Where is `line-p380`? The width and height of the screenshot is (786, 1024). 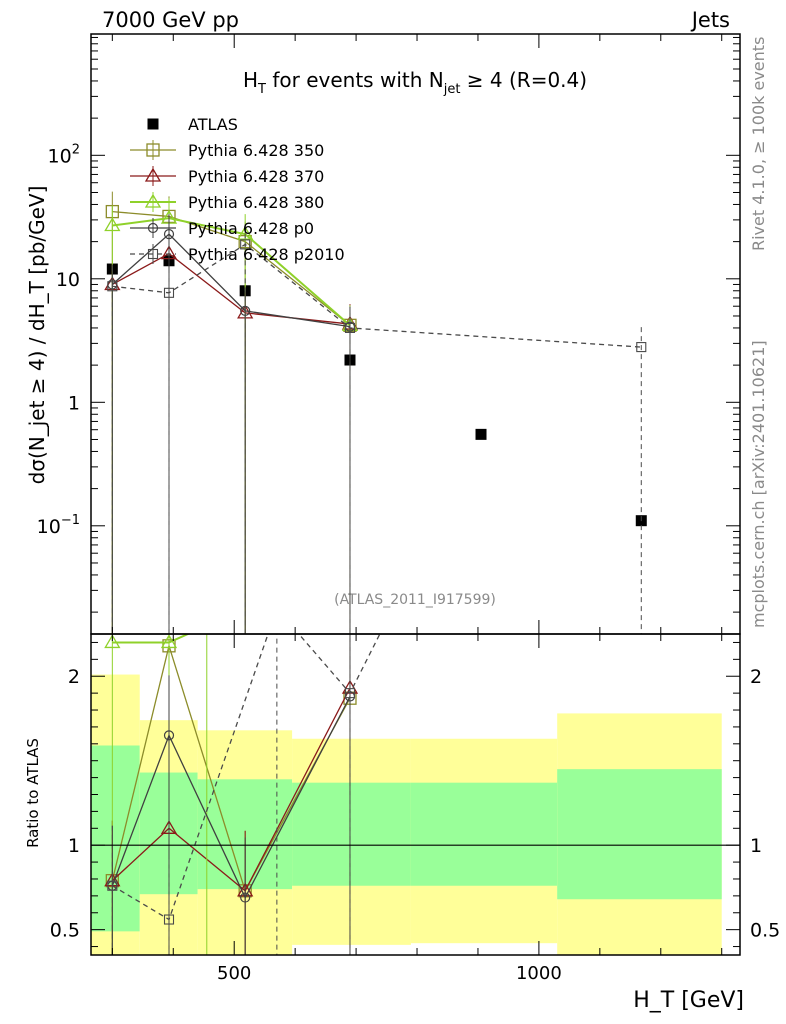
line-p380 is located at coordinates (231, 272).